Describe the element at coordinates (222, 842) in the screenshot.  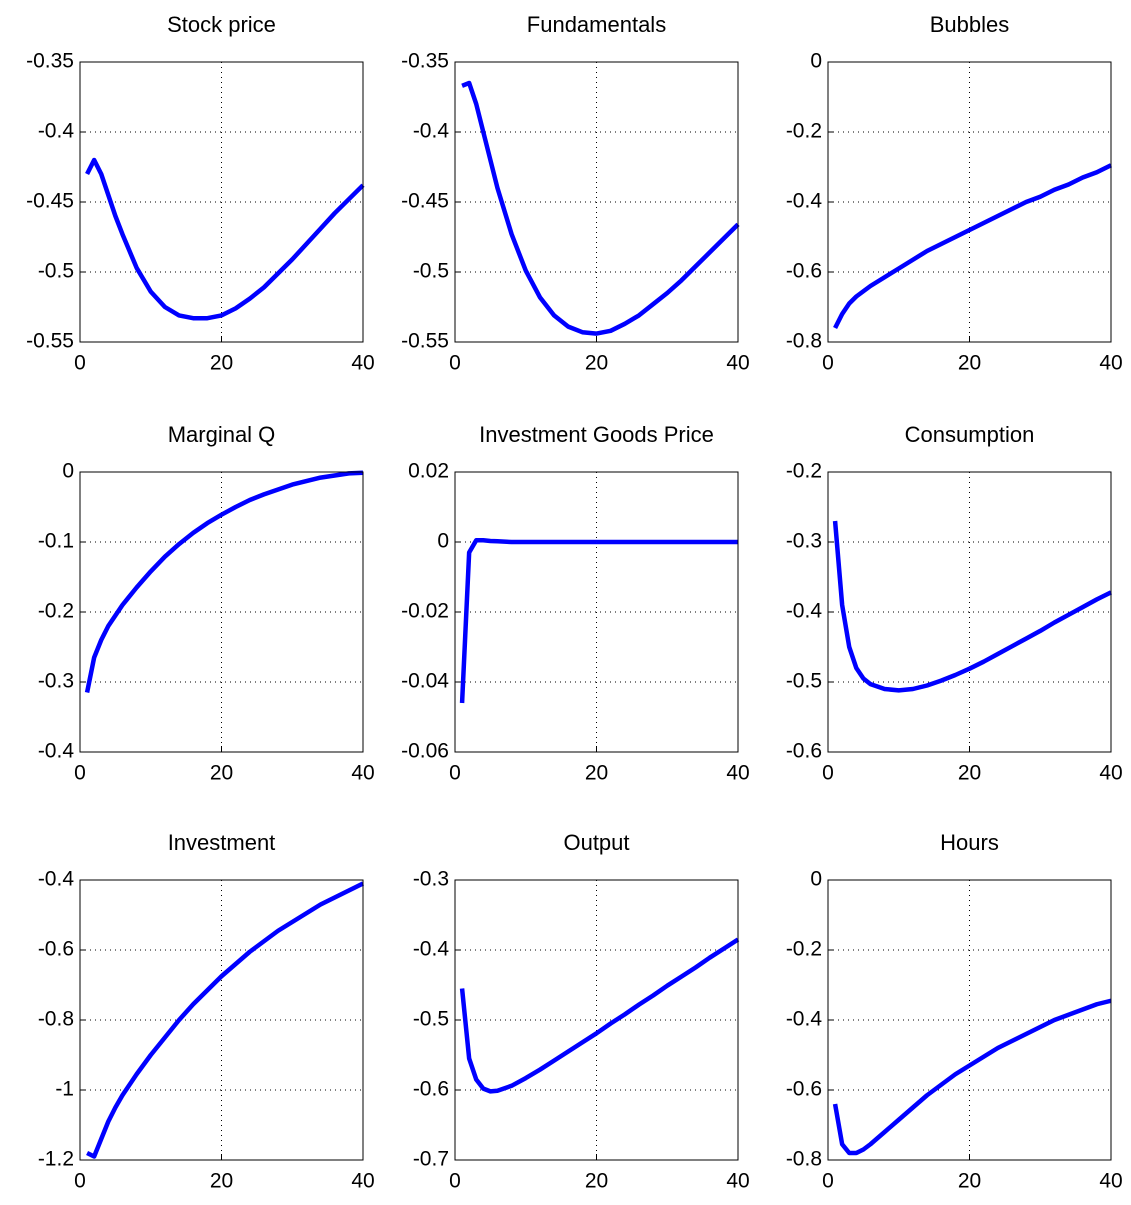
I see `chart-title: Investment` at that location.